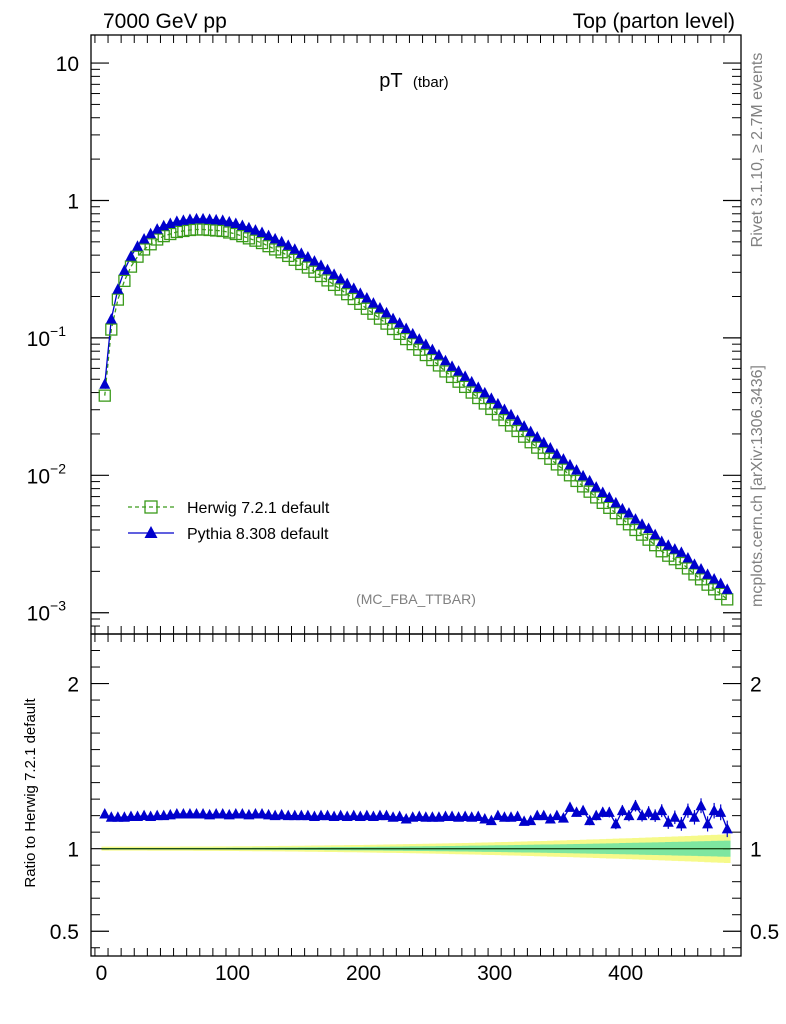  What do you see at coordinates (416, 599) in the screenshot?
I see `analysis-label: (MC_FBA_TTBAR)` at bounding box center [416, 599].